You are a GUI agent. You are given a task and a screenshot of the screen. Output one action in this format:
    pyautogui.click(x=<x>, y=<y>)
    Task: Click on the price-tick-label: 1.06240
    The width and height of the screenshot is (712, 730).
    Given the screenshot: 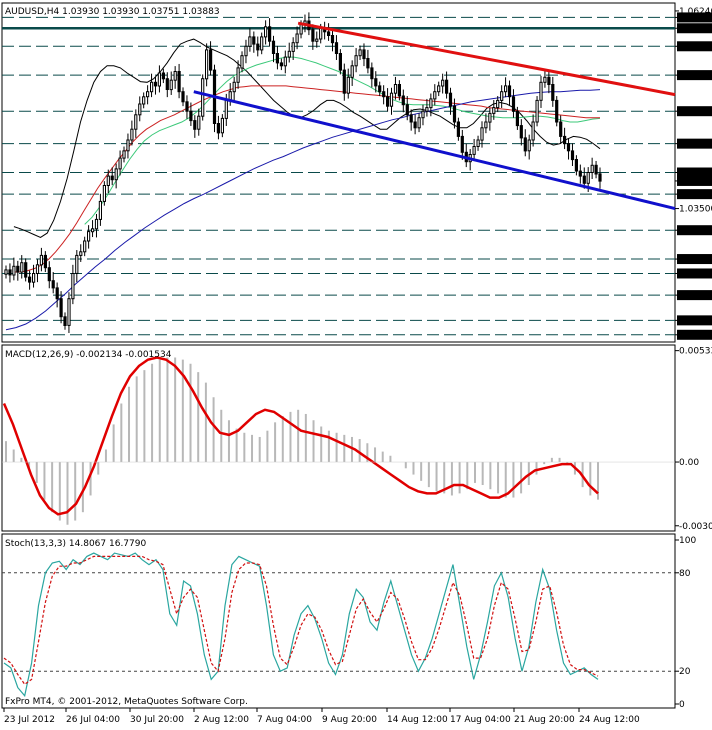 What is the action you would take?
    pyautogui.click(x=695, y=12)
    